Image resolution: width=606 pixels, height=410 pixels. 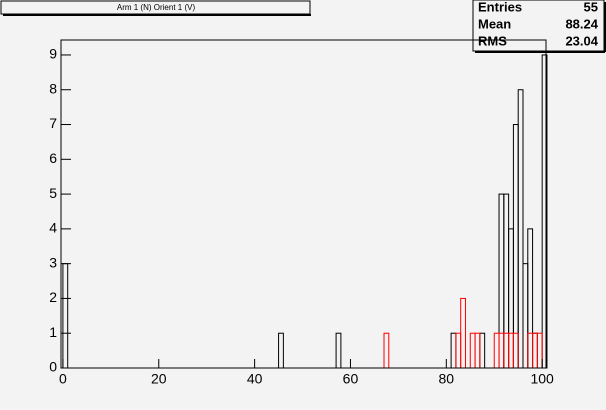 What do you see at coordinates (53, 367) in the screenshot?
I see `y-tick-label: 0` at bounding box center [53, 367].